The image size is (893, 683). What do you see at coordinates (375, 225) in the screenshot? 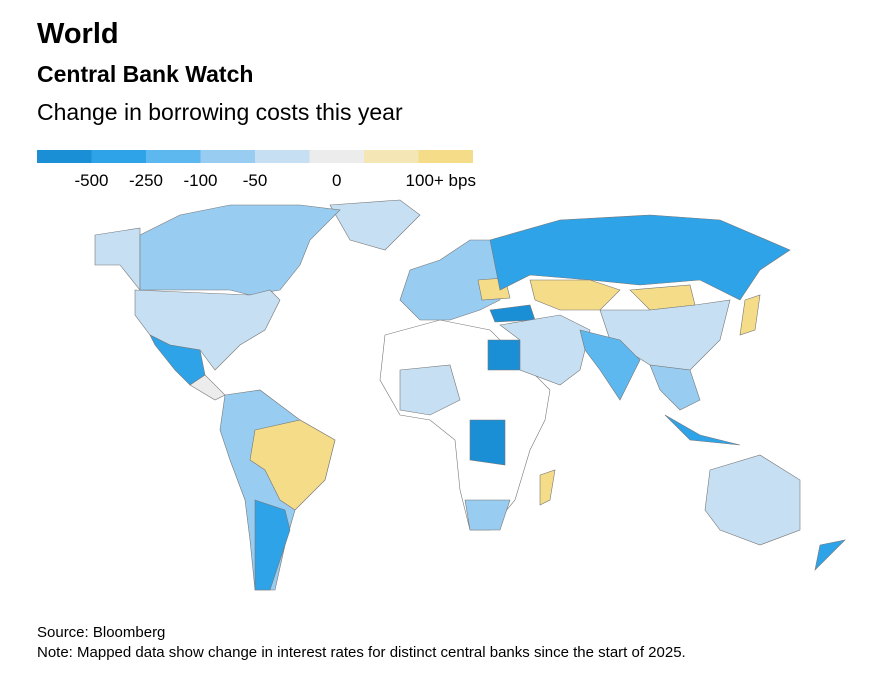
I see `greenland` at bounding box center [375, 225].